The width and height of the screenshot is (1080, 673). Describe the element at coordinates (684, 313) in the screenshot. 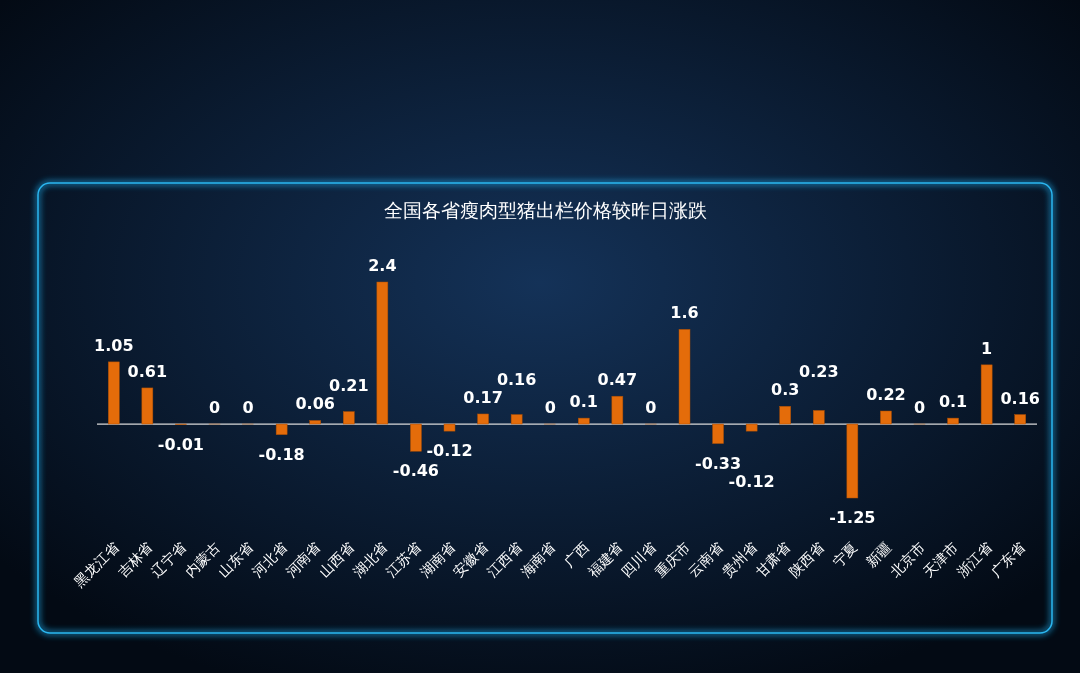

I see `data-label: 1.6` at that location.